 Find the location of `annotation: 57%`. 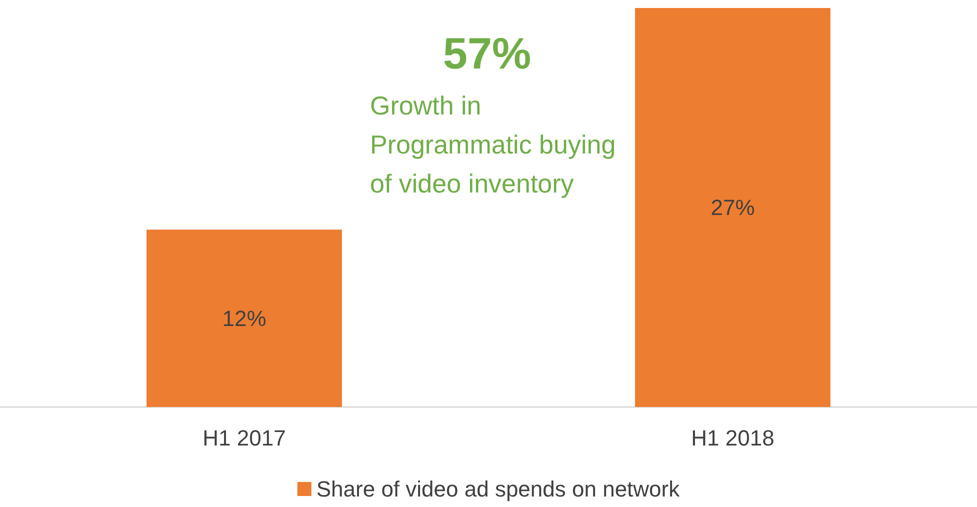

annotation: 57% is located at coordinates (487, 54).